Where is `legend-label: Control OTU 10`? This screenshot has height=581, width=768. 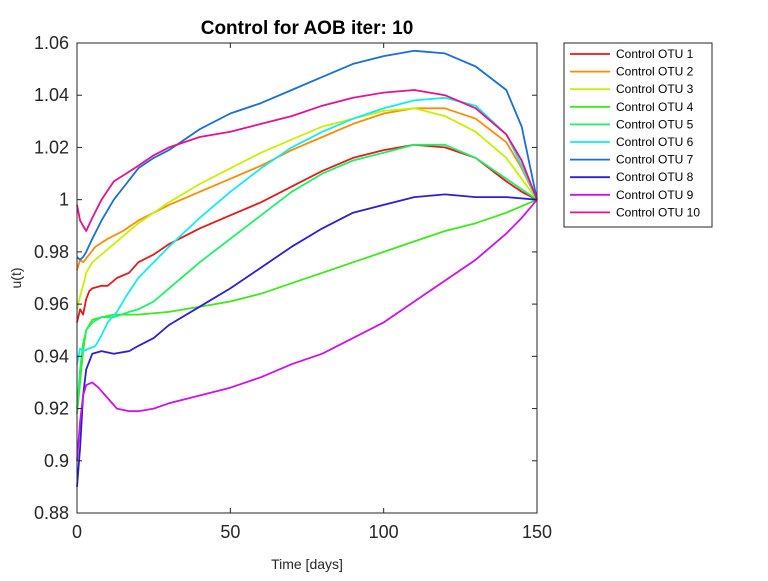
legend-label: Control OTU 10 is located at coordinates (658, 212).